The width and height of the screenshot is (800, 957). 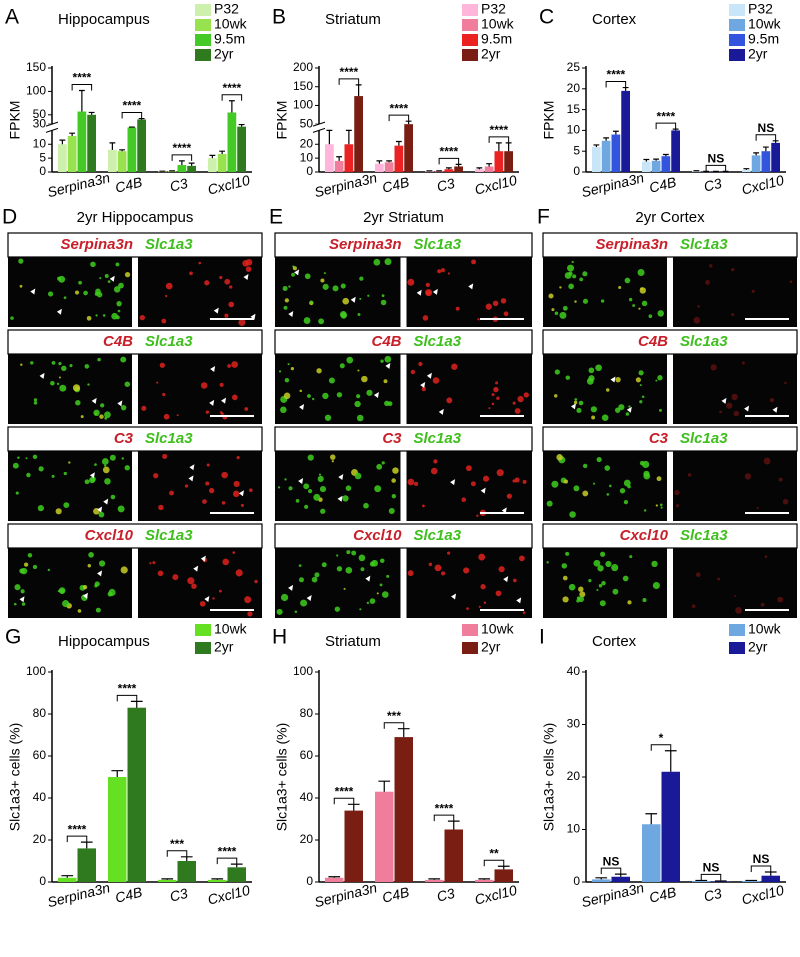 What do you see at coordinates (549, 120) in the screenshot?
I see `y-axis-label: FPKM` at bounding box center [549, 120].